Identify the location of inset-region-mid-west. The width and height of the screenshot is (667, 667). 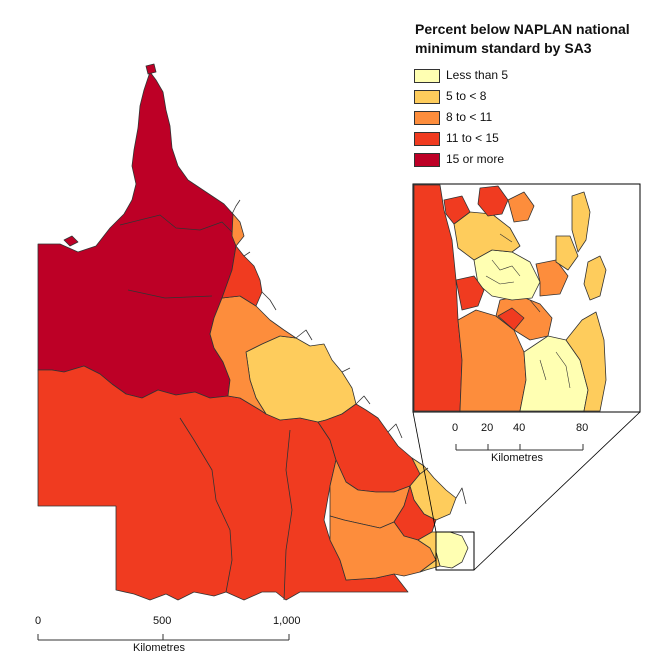
(470, 293).